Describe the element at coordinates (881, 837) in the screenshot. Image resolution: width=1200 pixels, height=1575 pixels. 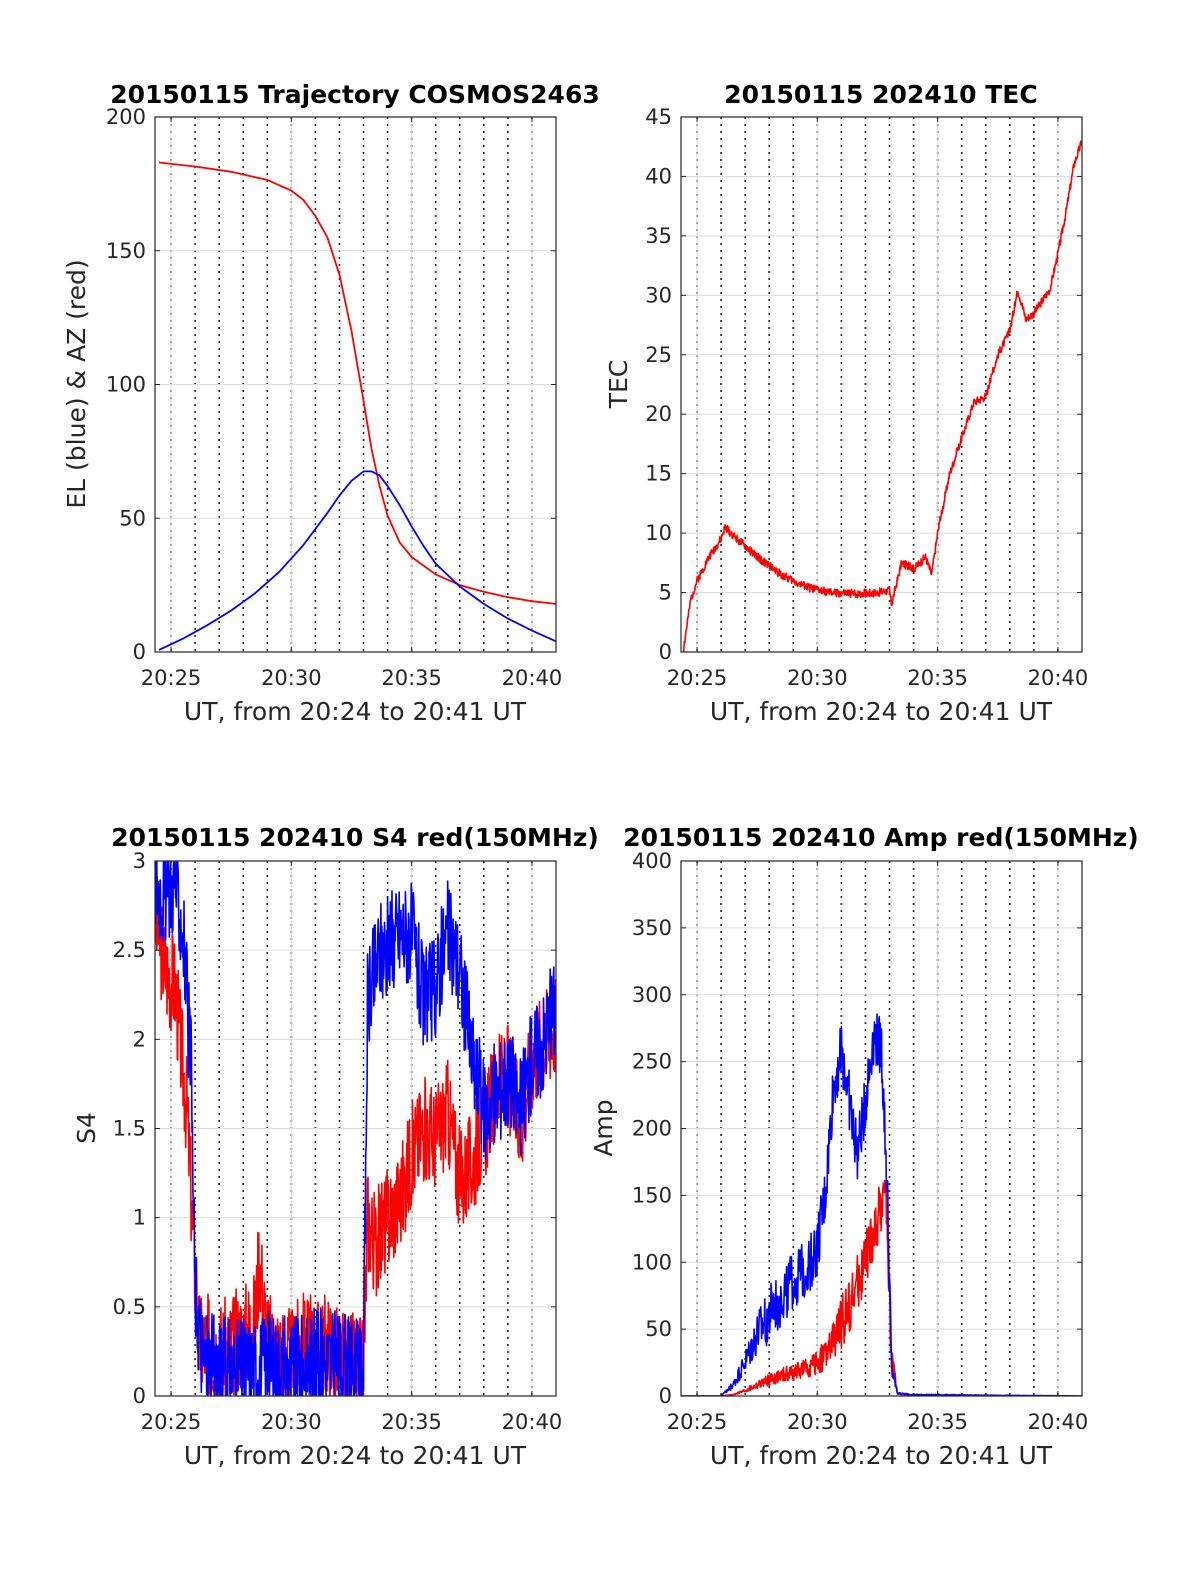
I see `amp-title: 20150115 202410 Amp red(150MHz)` at that location.